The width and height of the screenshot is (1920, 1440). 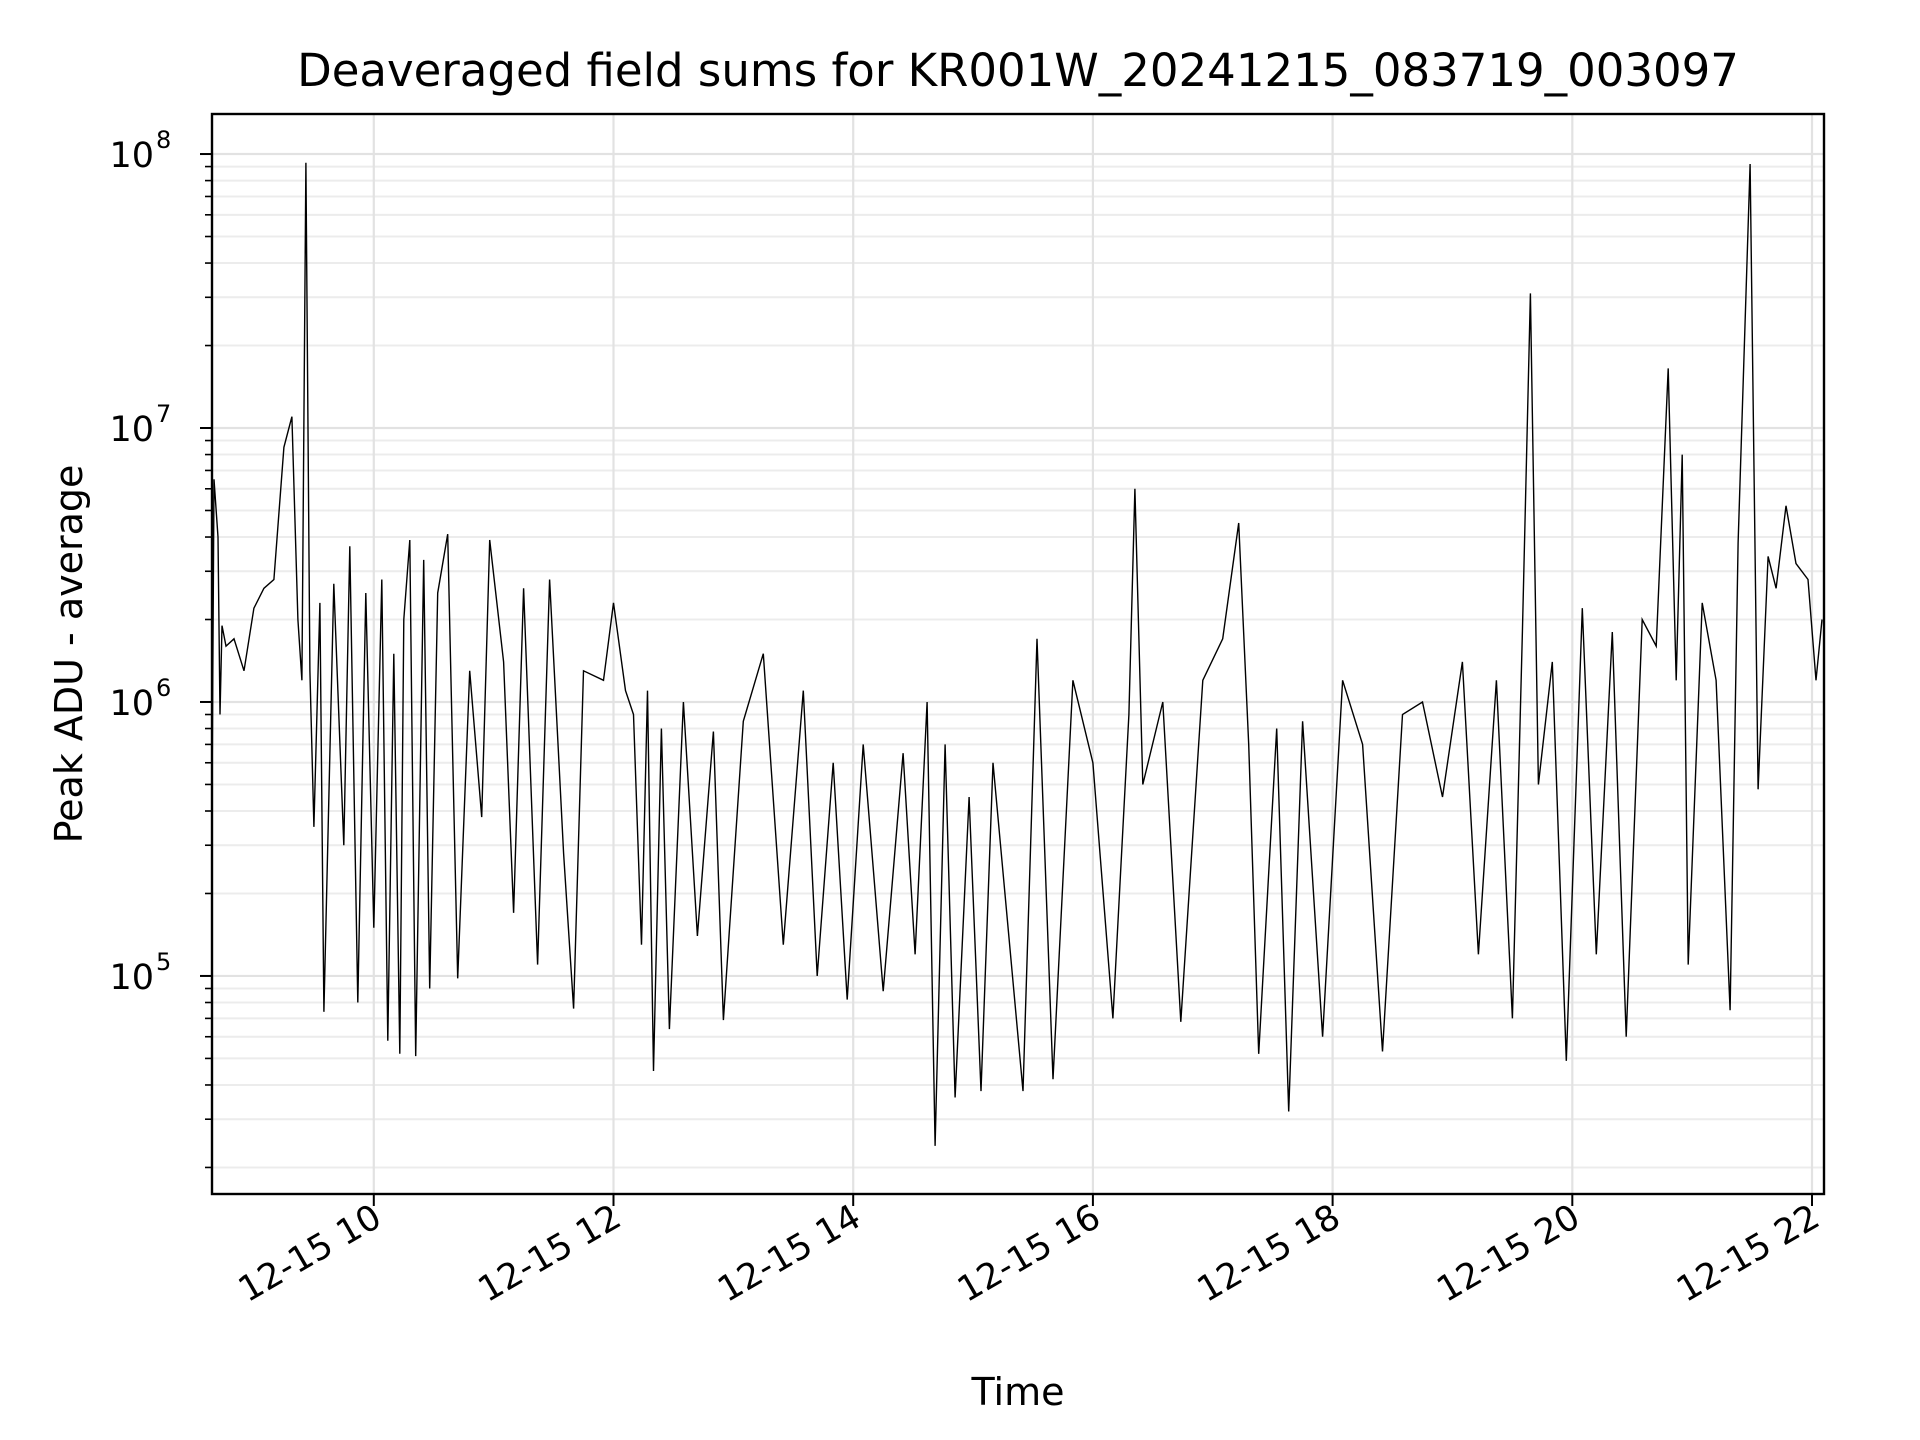 I want to click on y-tick-label-exponent: 6, so click(x=163, y=688).